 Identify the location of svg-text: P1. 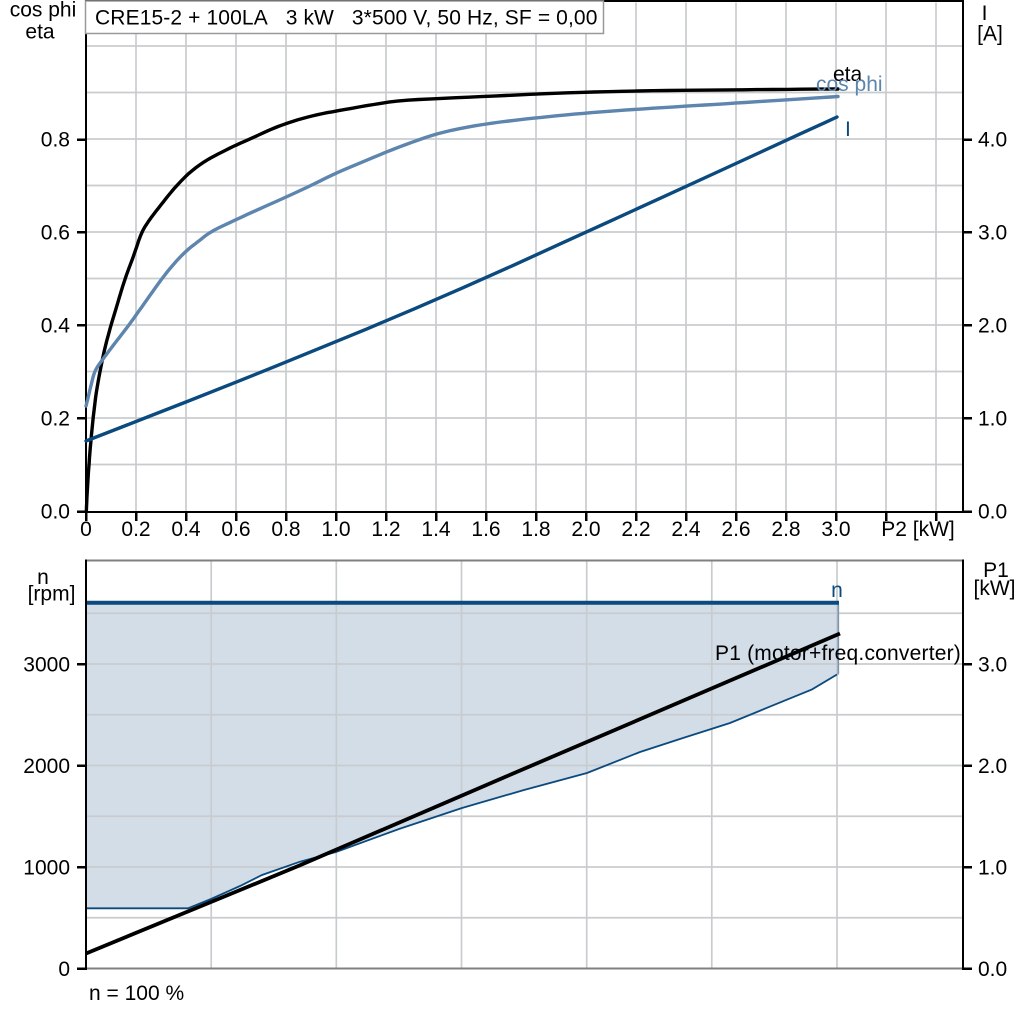
(996, 570).